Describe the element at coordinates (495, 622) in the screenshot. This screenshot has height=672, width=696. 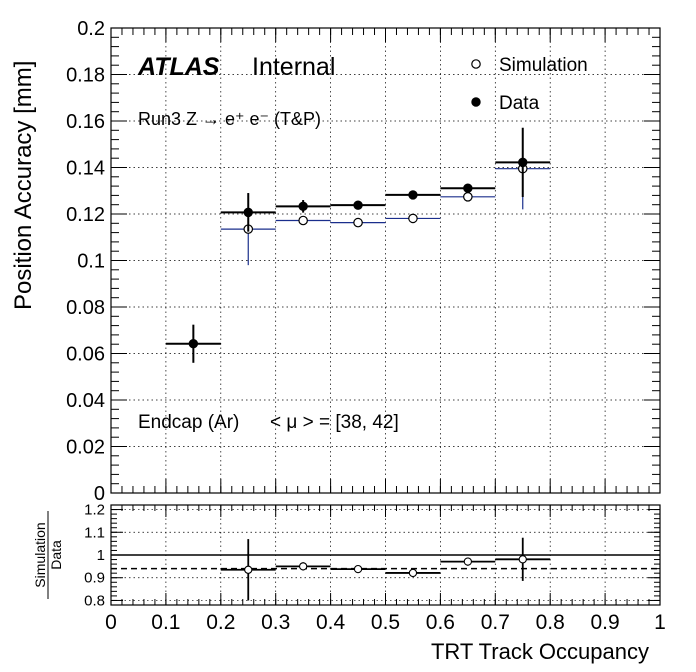
I see `ratio-x-tick-label: 0.7` at that location.